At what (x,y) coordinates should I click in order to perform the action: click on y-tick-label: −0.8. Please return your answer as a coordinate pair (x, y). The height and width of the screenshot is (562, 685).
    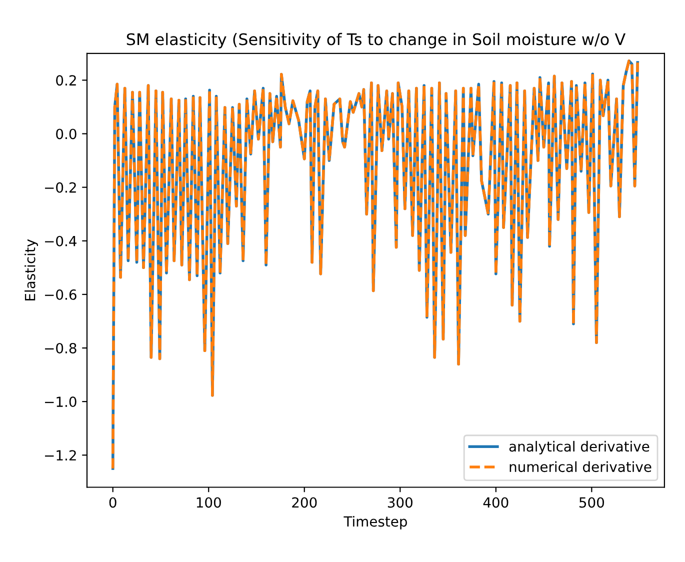
    Looking at the image, I should click on (60, 348).